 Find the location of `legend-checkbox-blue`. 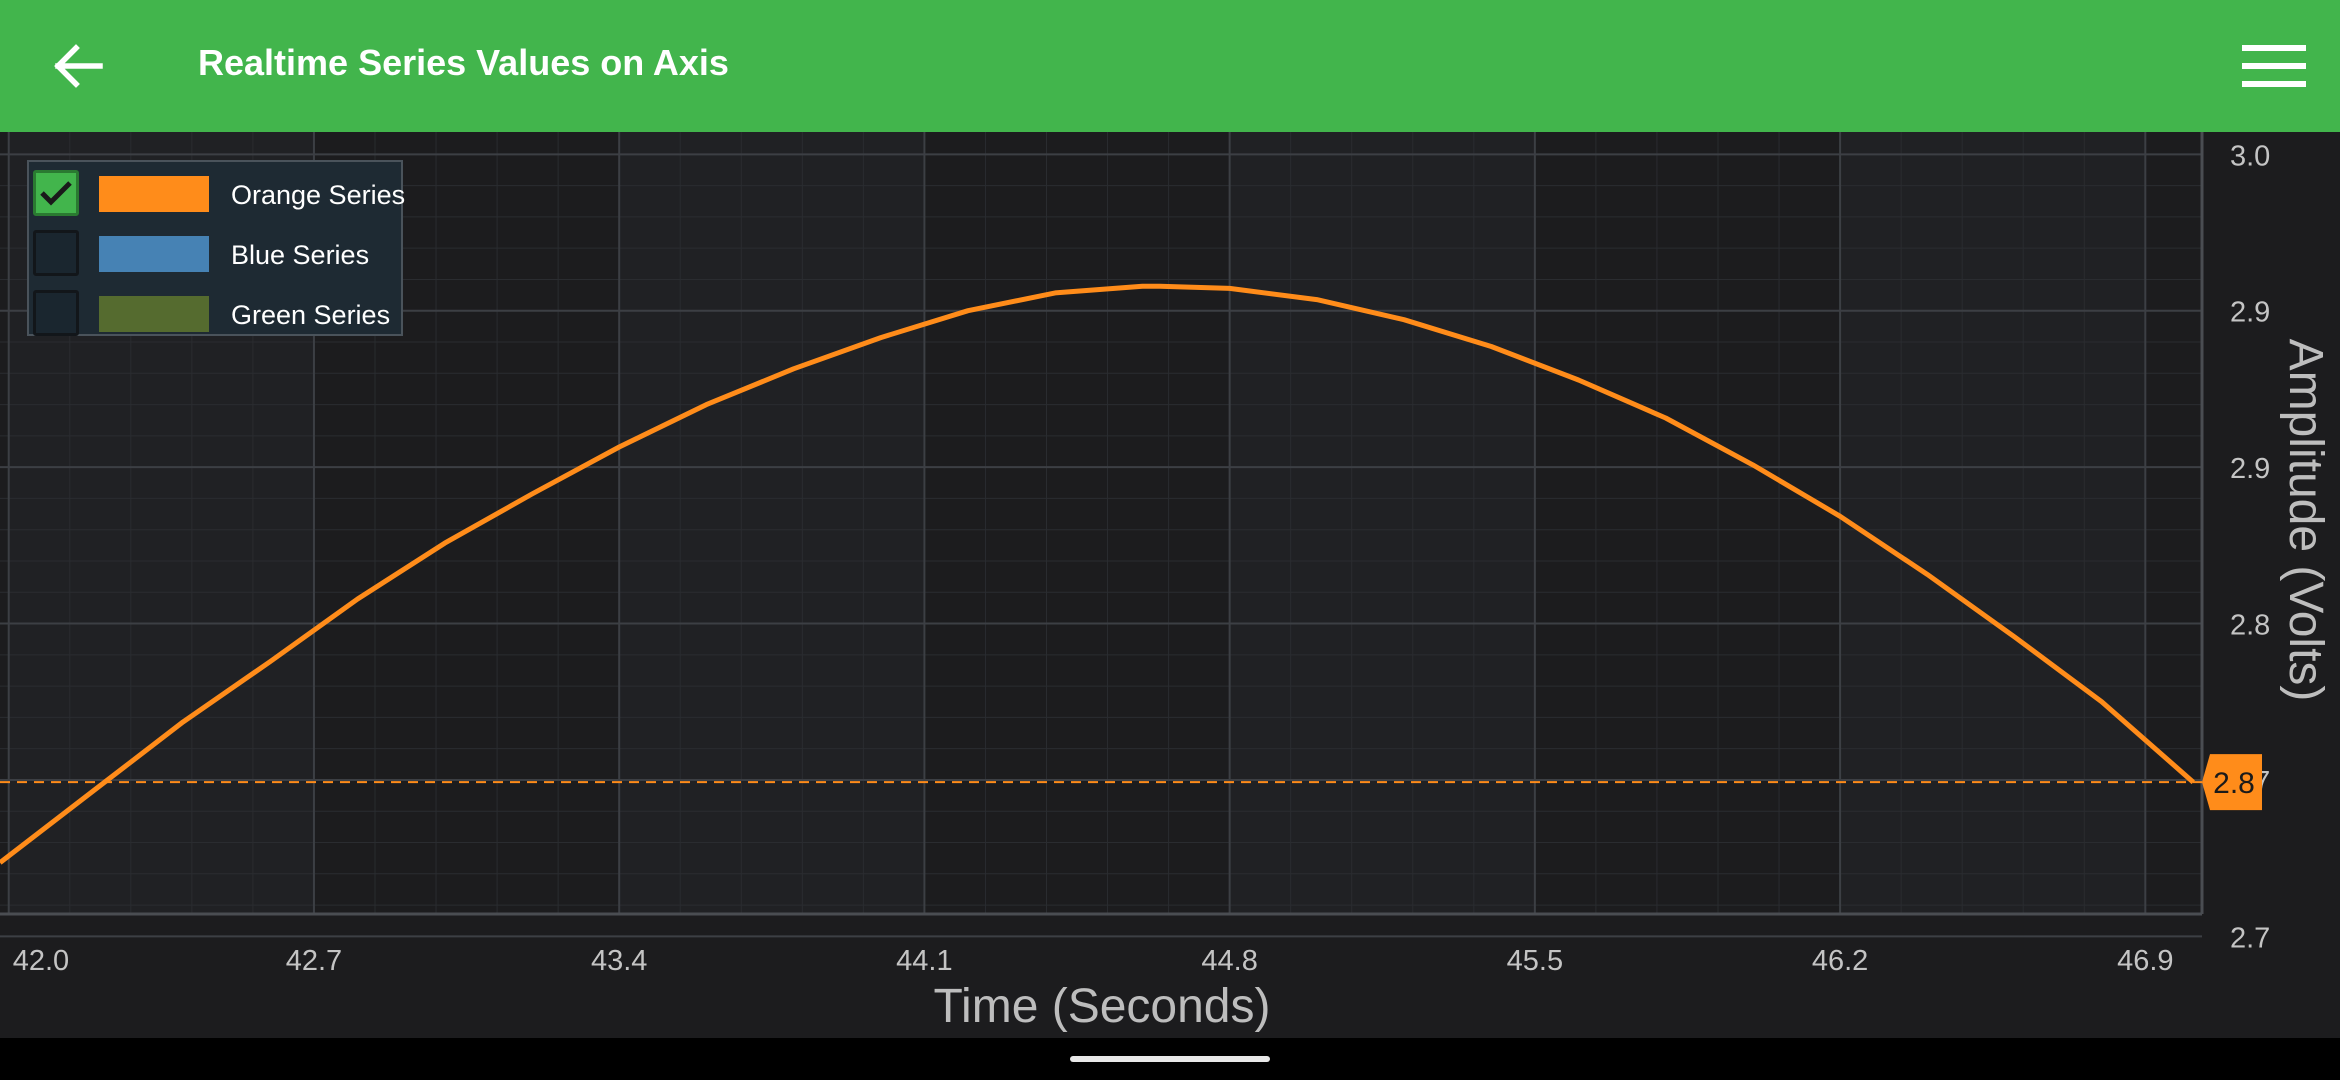

legend-checkbox-blue is located at coordinates (56, 253).